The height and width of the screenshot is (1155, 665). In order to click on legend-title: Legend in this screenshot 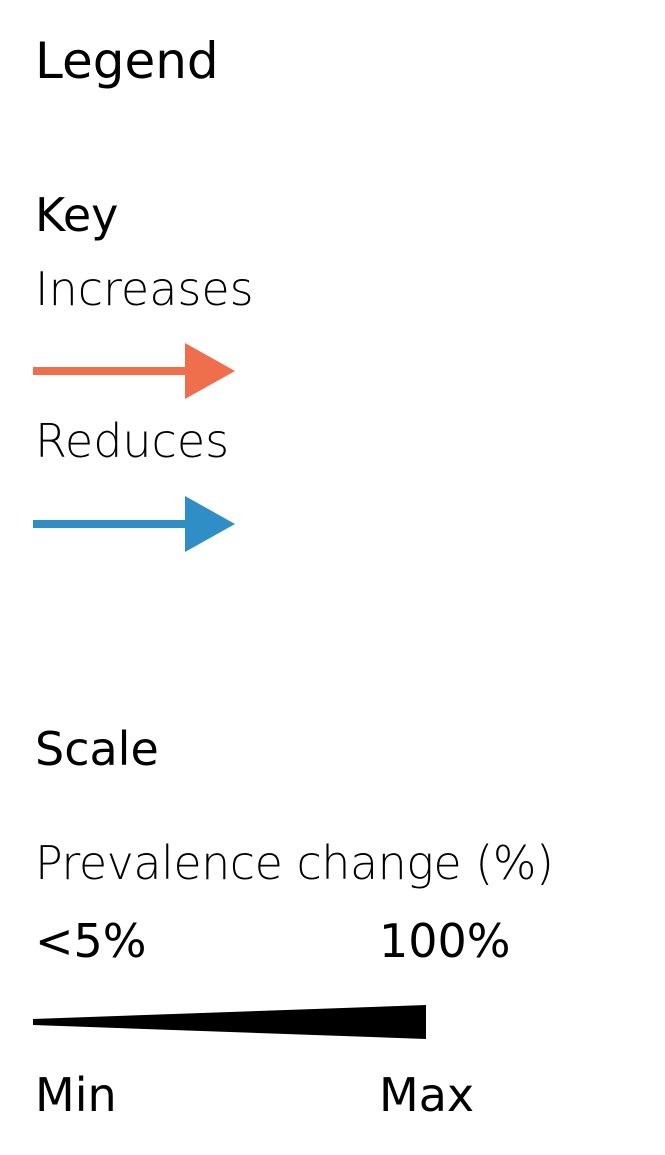, I will do `click(127, 61)`.